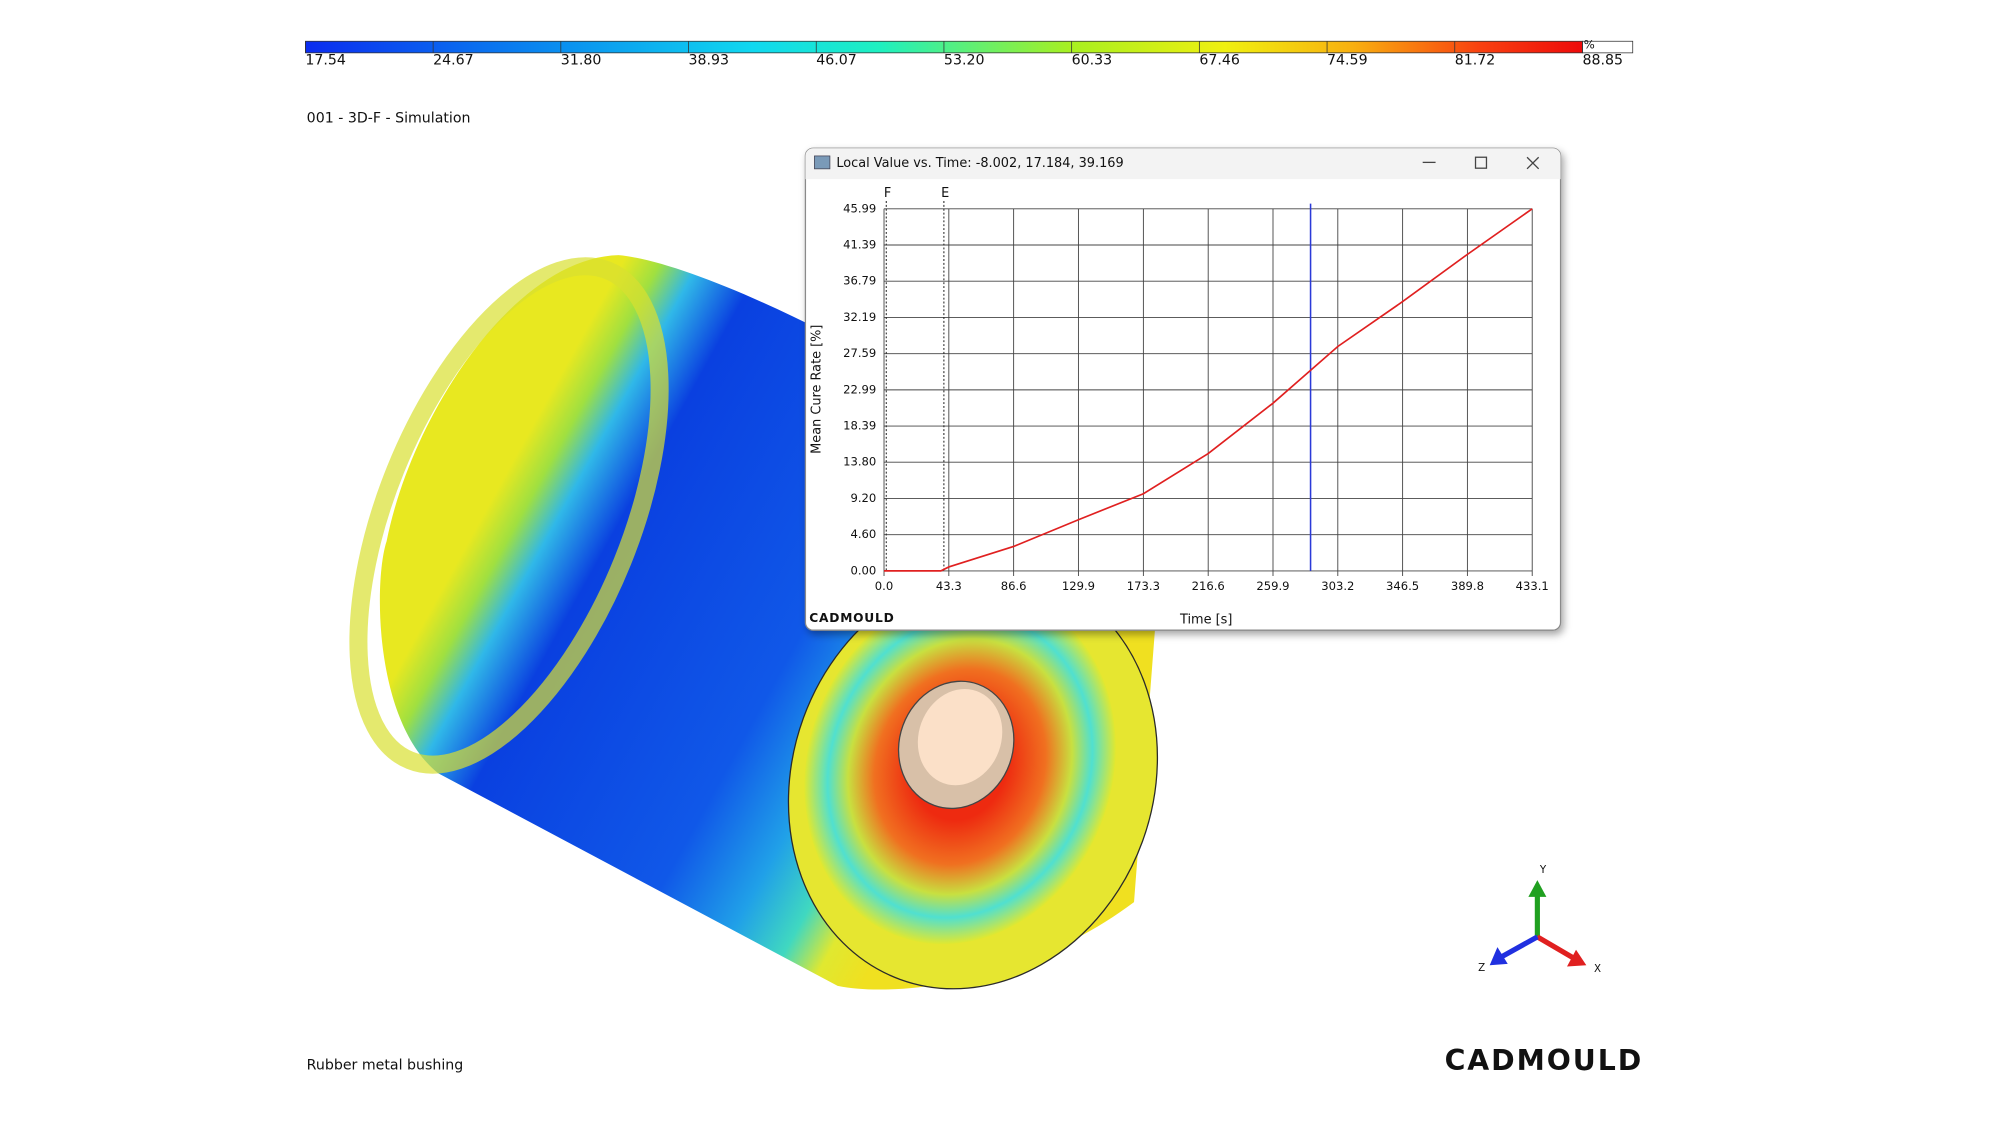 The height and width of the screenshot is (1124, 2000). Describe the element at coordinates (864, 498) in the screenshot. I see `y-tick-label: 9.20` at that location.